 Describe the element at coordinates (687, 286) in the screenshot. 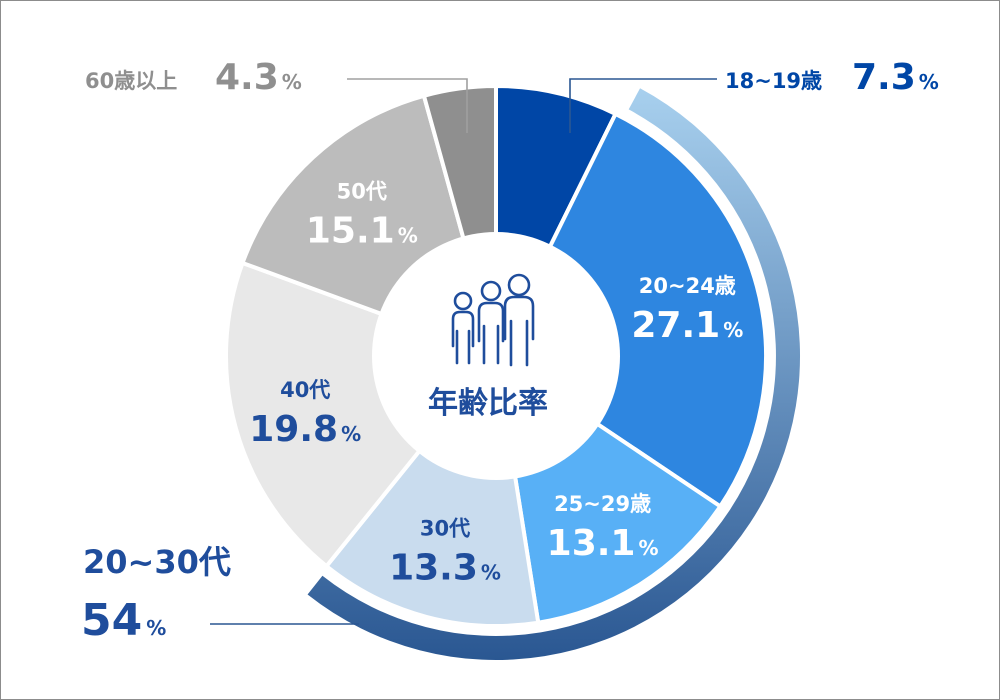

I see `label-20-24: 20~24歳` at that location.